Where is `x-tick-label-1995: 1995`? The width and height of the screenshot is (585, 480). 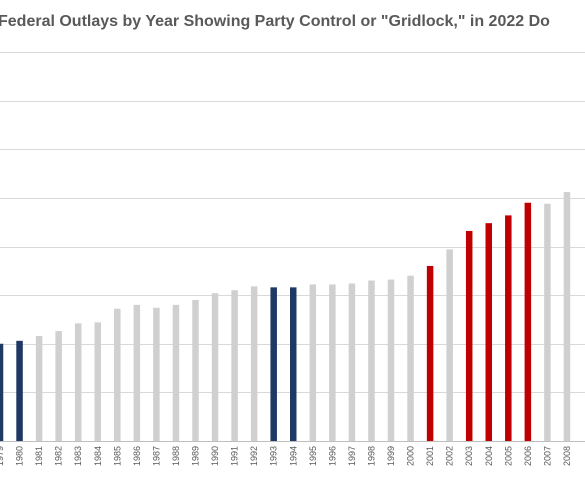 x-tick-label-1995: 1995 is located at coordinates (313, 456).